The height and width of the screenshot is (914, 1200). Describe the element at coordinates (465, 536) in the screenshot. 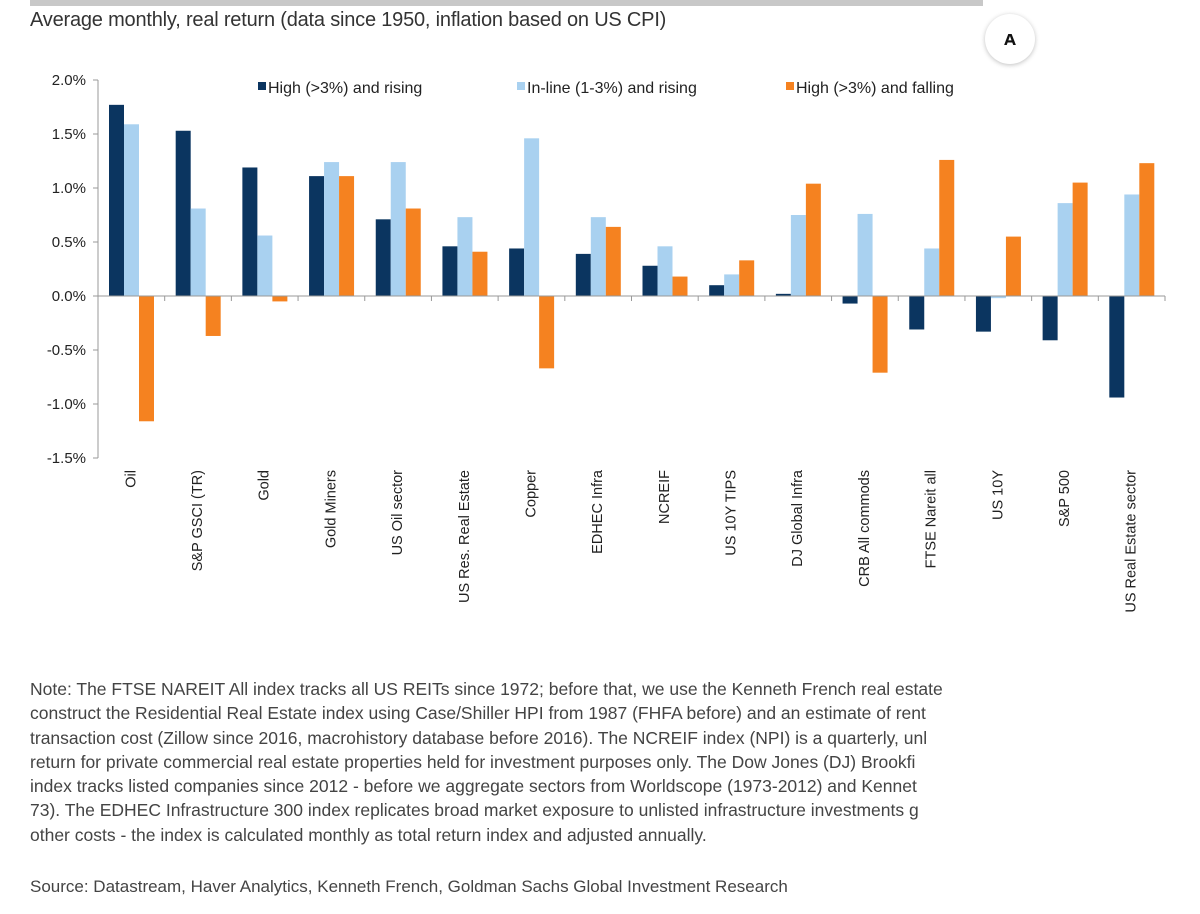

I see `x-tick-label: US Res. Real Estate` at that location.